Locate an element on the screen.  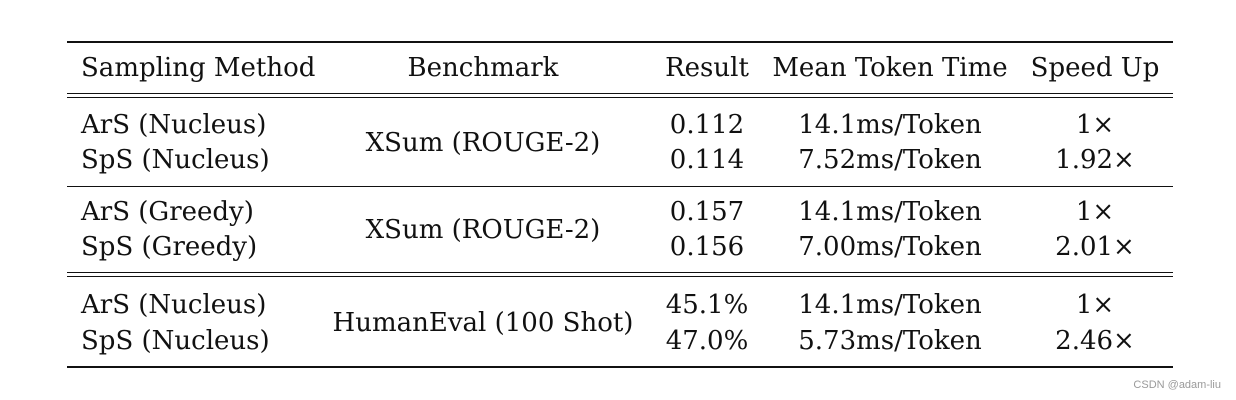
row-mean-token-time: 7.00ms/Token is located at coordinates (890, 247).